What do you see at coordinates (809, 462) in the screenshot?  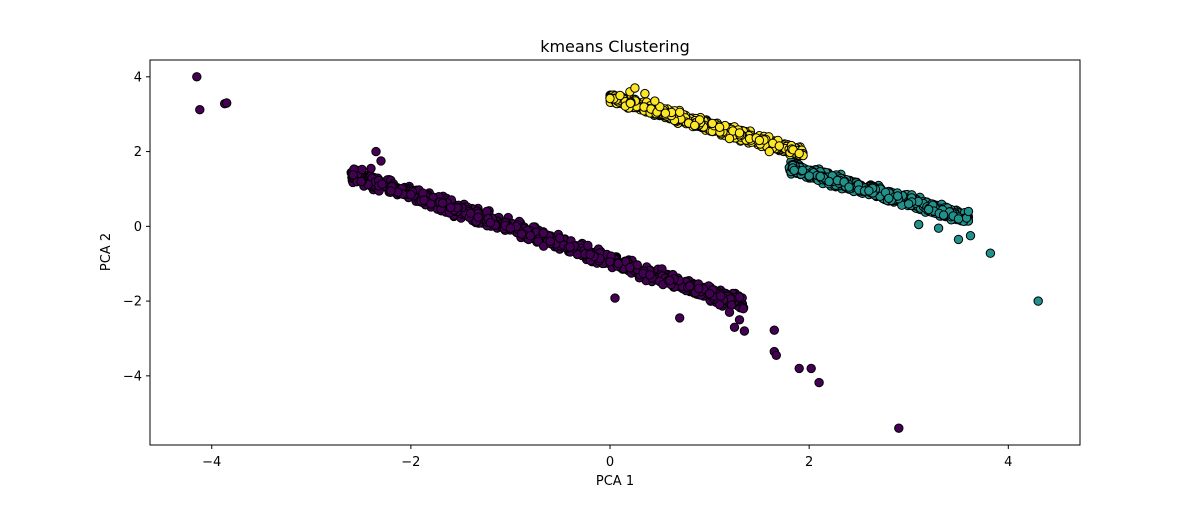 I see `x-tick-label: 2` at bounding box center [809, 462].